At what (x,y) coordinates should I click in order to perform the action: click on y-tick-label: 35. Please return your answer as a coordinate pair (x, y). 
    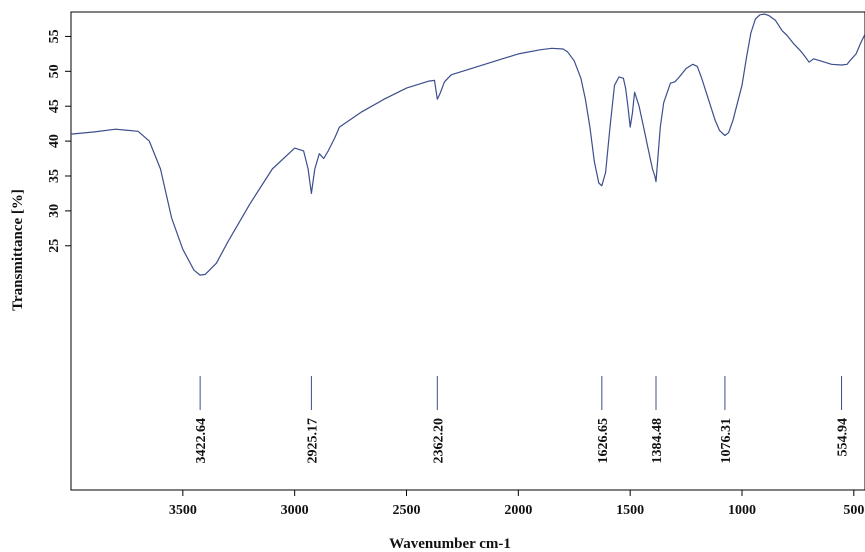
    Looking at the image, I should click on (54, 176).